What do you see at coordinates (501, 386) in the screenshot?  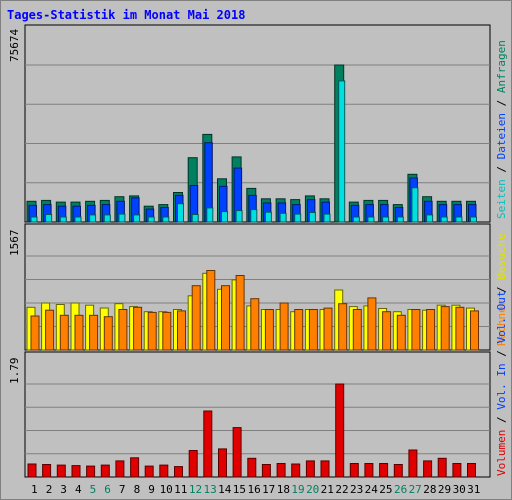 I see `legend-vol-in: Vol. In` at bounding box center [501, 386].